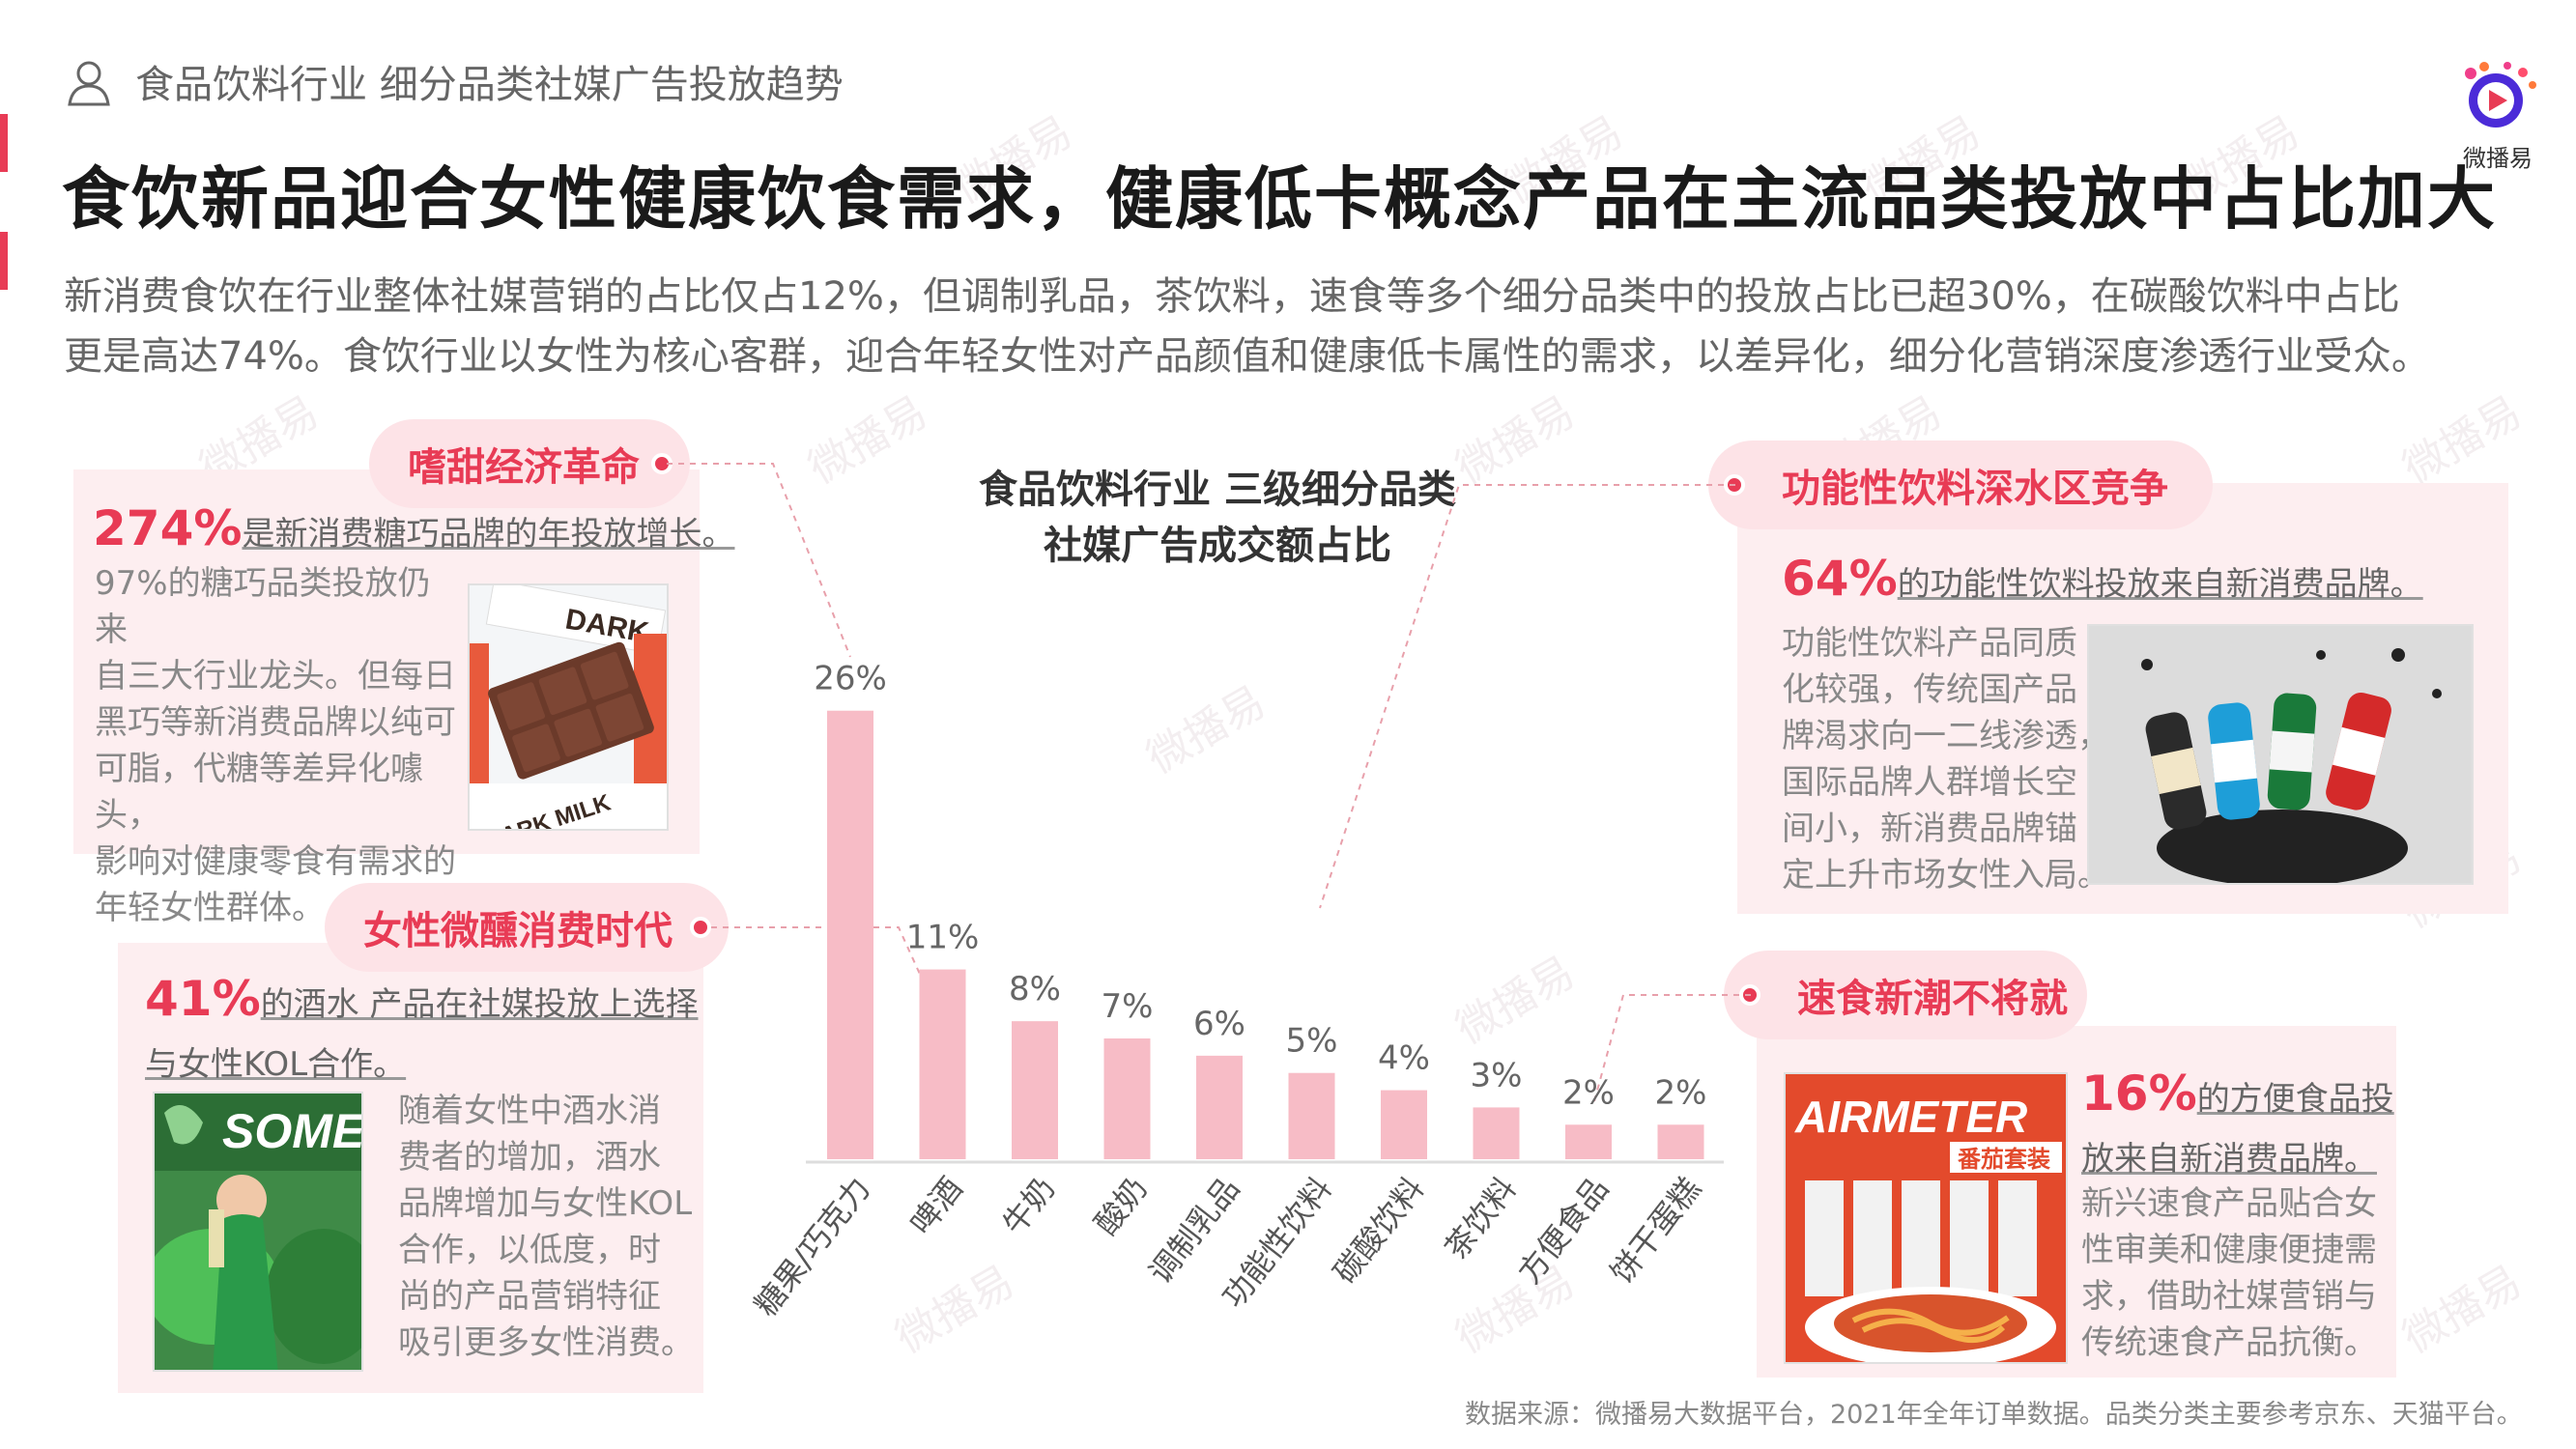 This screenshot has width=2576, height=1449. What do you see at coordinates (546, 1342) in the screenshot?
I see `body-line: 吸引更多女性消费。` at bounding box center [546, 1342].